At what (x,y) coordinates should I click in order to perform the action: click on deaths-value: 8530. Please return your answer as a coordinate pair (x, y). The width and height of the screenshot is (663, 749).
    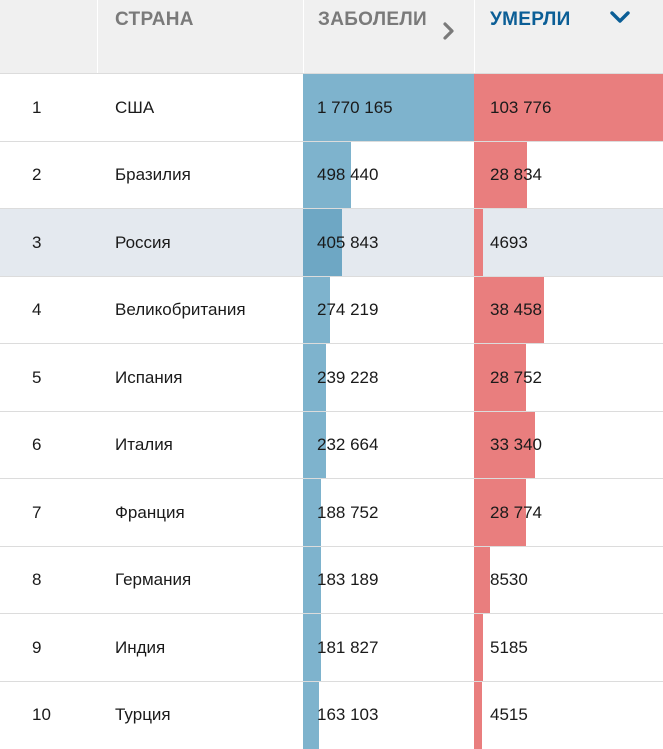
    Looking at the image, I should click on (509, 579).